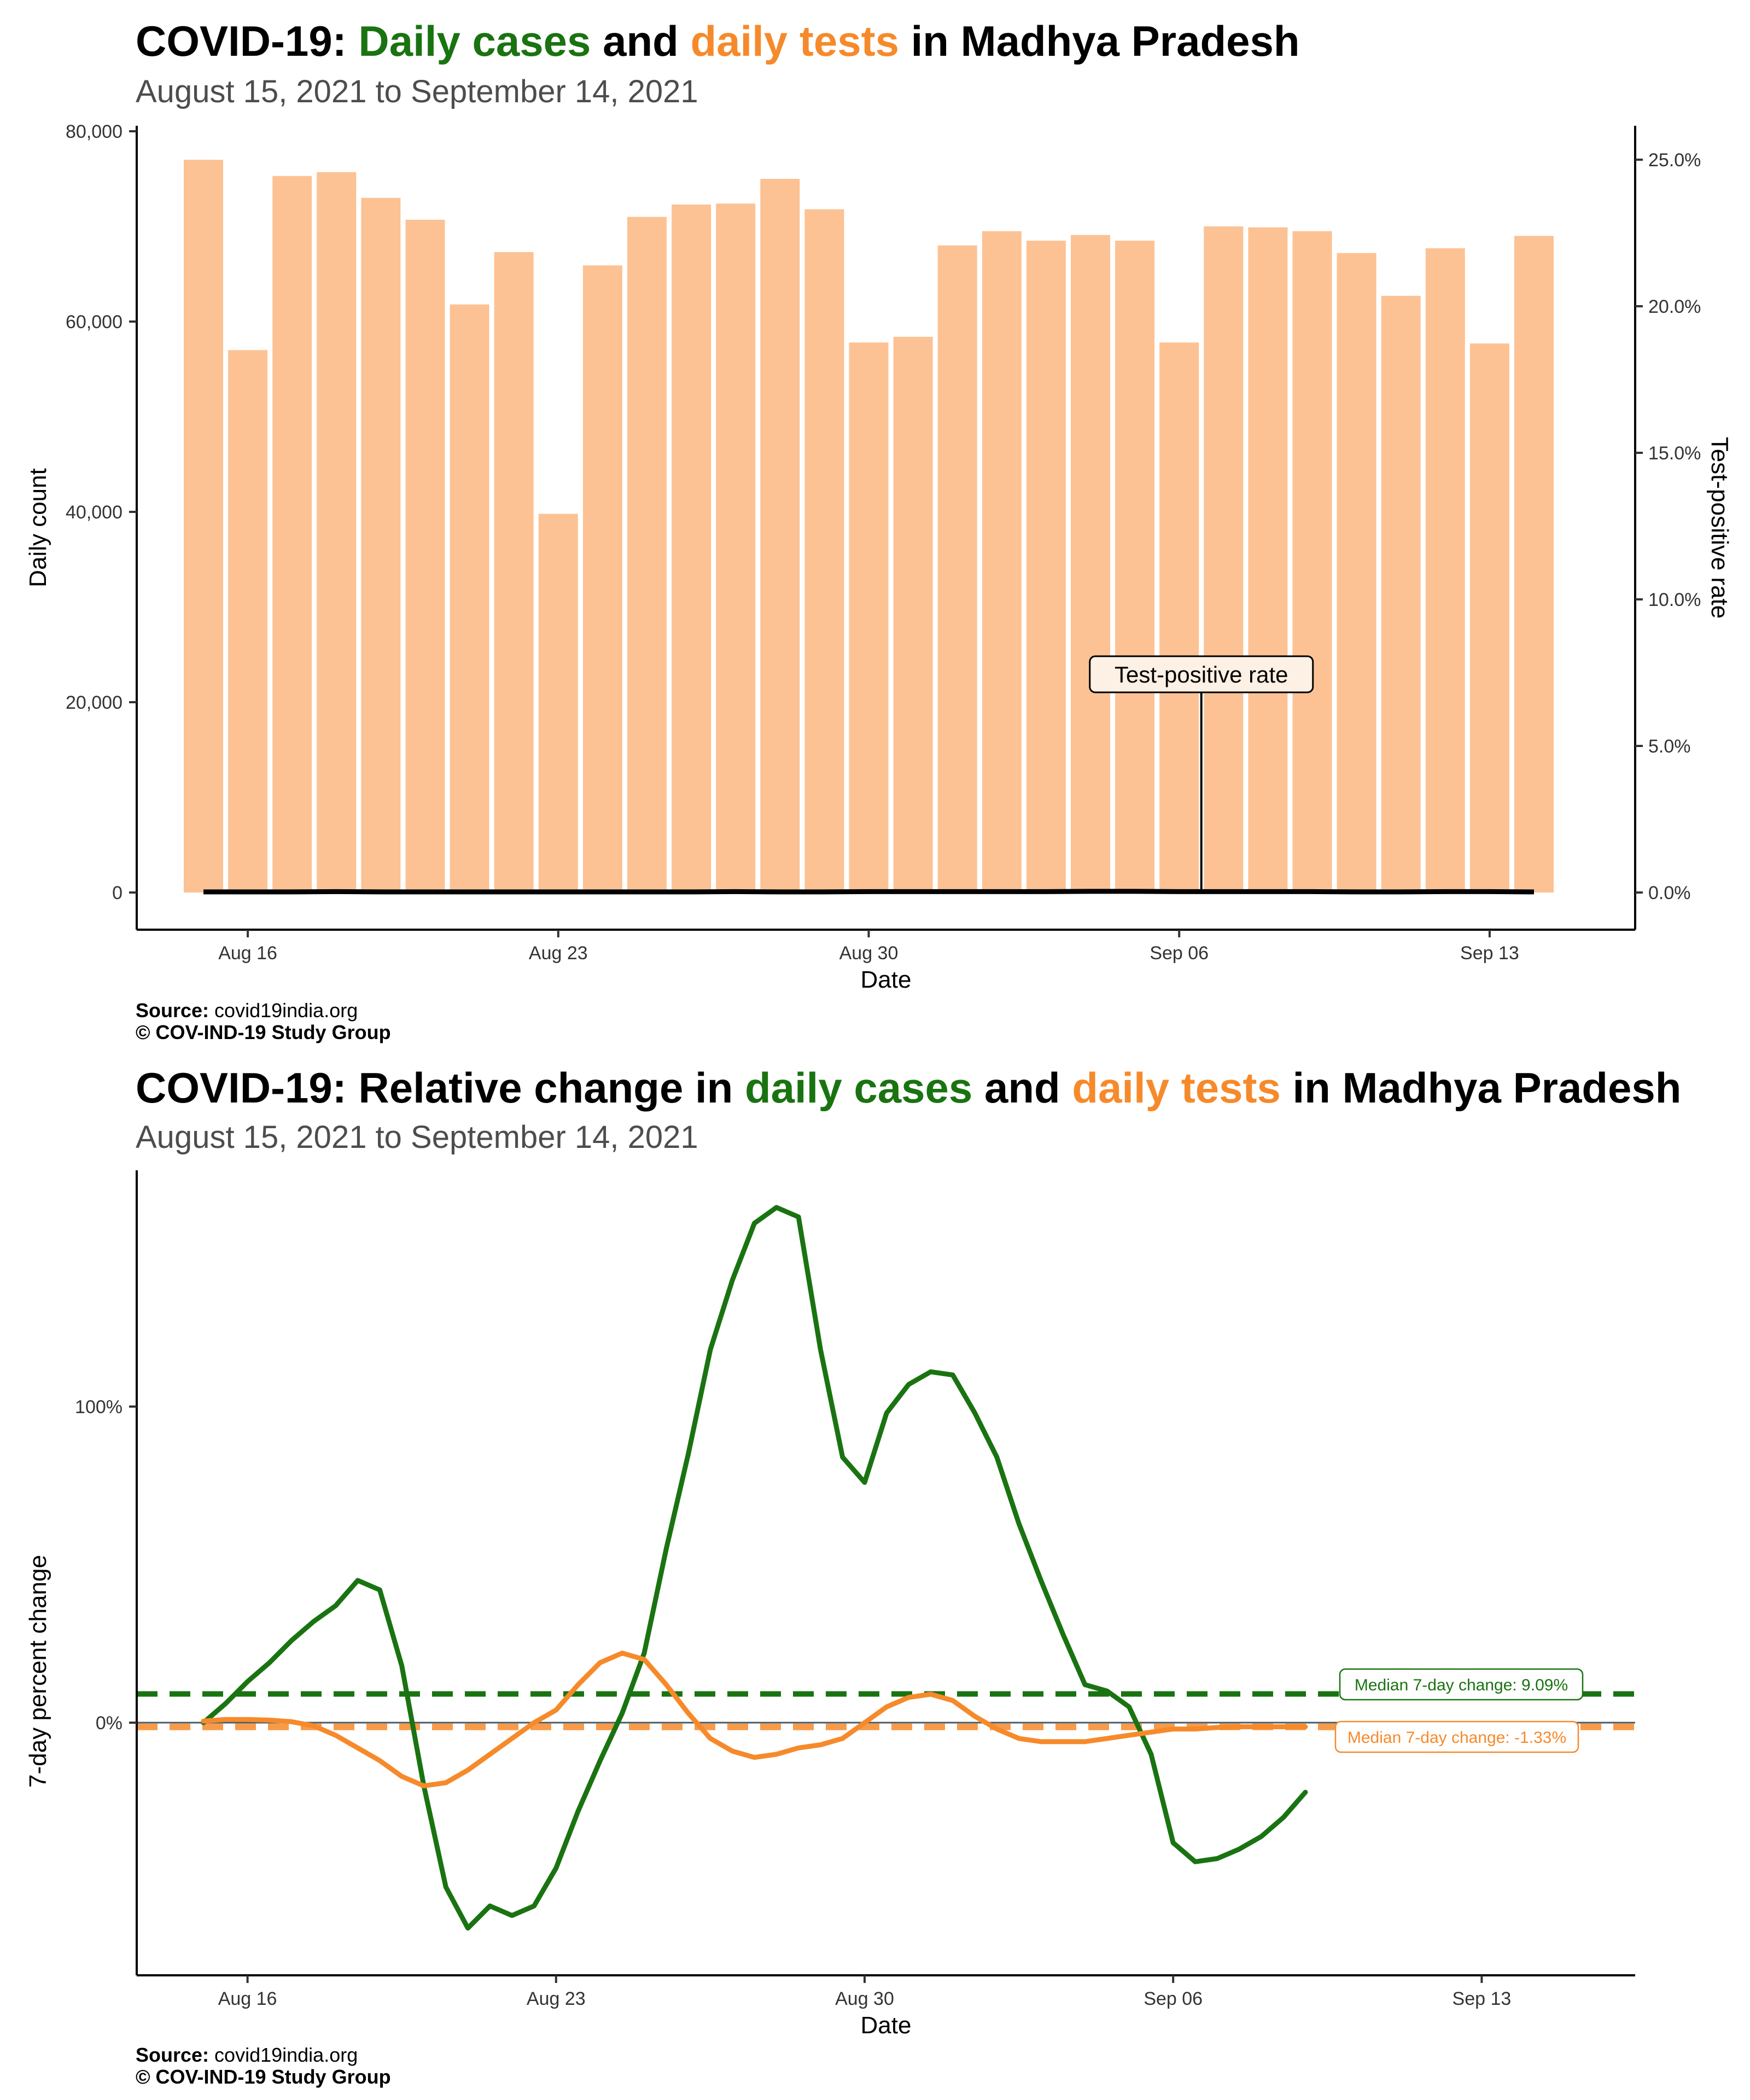 This screenshot has width=1750, height=2100. I want to click on y-tick-label: 60,000, so click(94, 322).